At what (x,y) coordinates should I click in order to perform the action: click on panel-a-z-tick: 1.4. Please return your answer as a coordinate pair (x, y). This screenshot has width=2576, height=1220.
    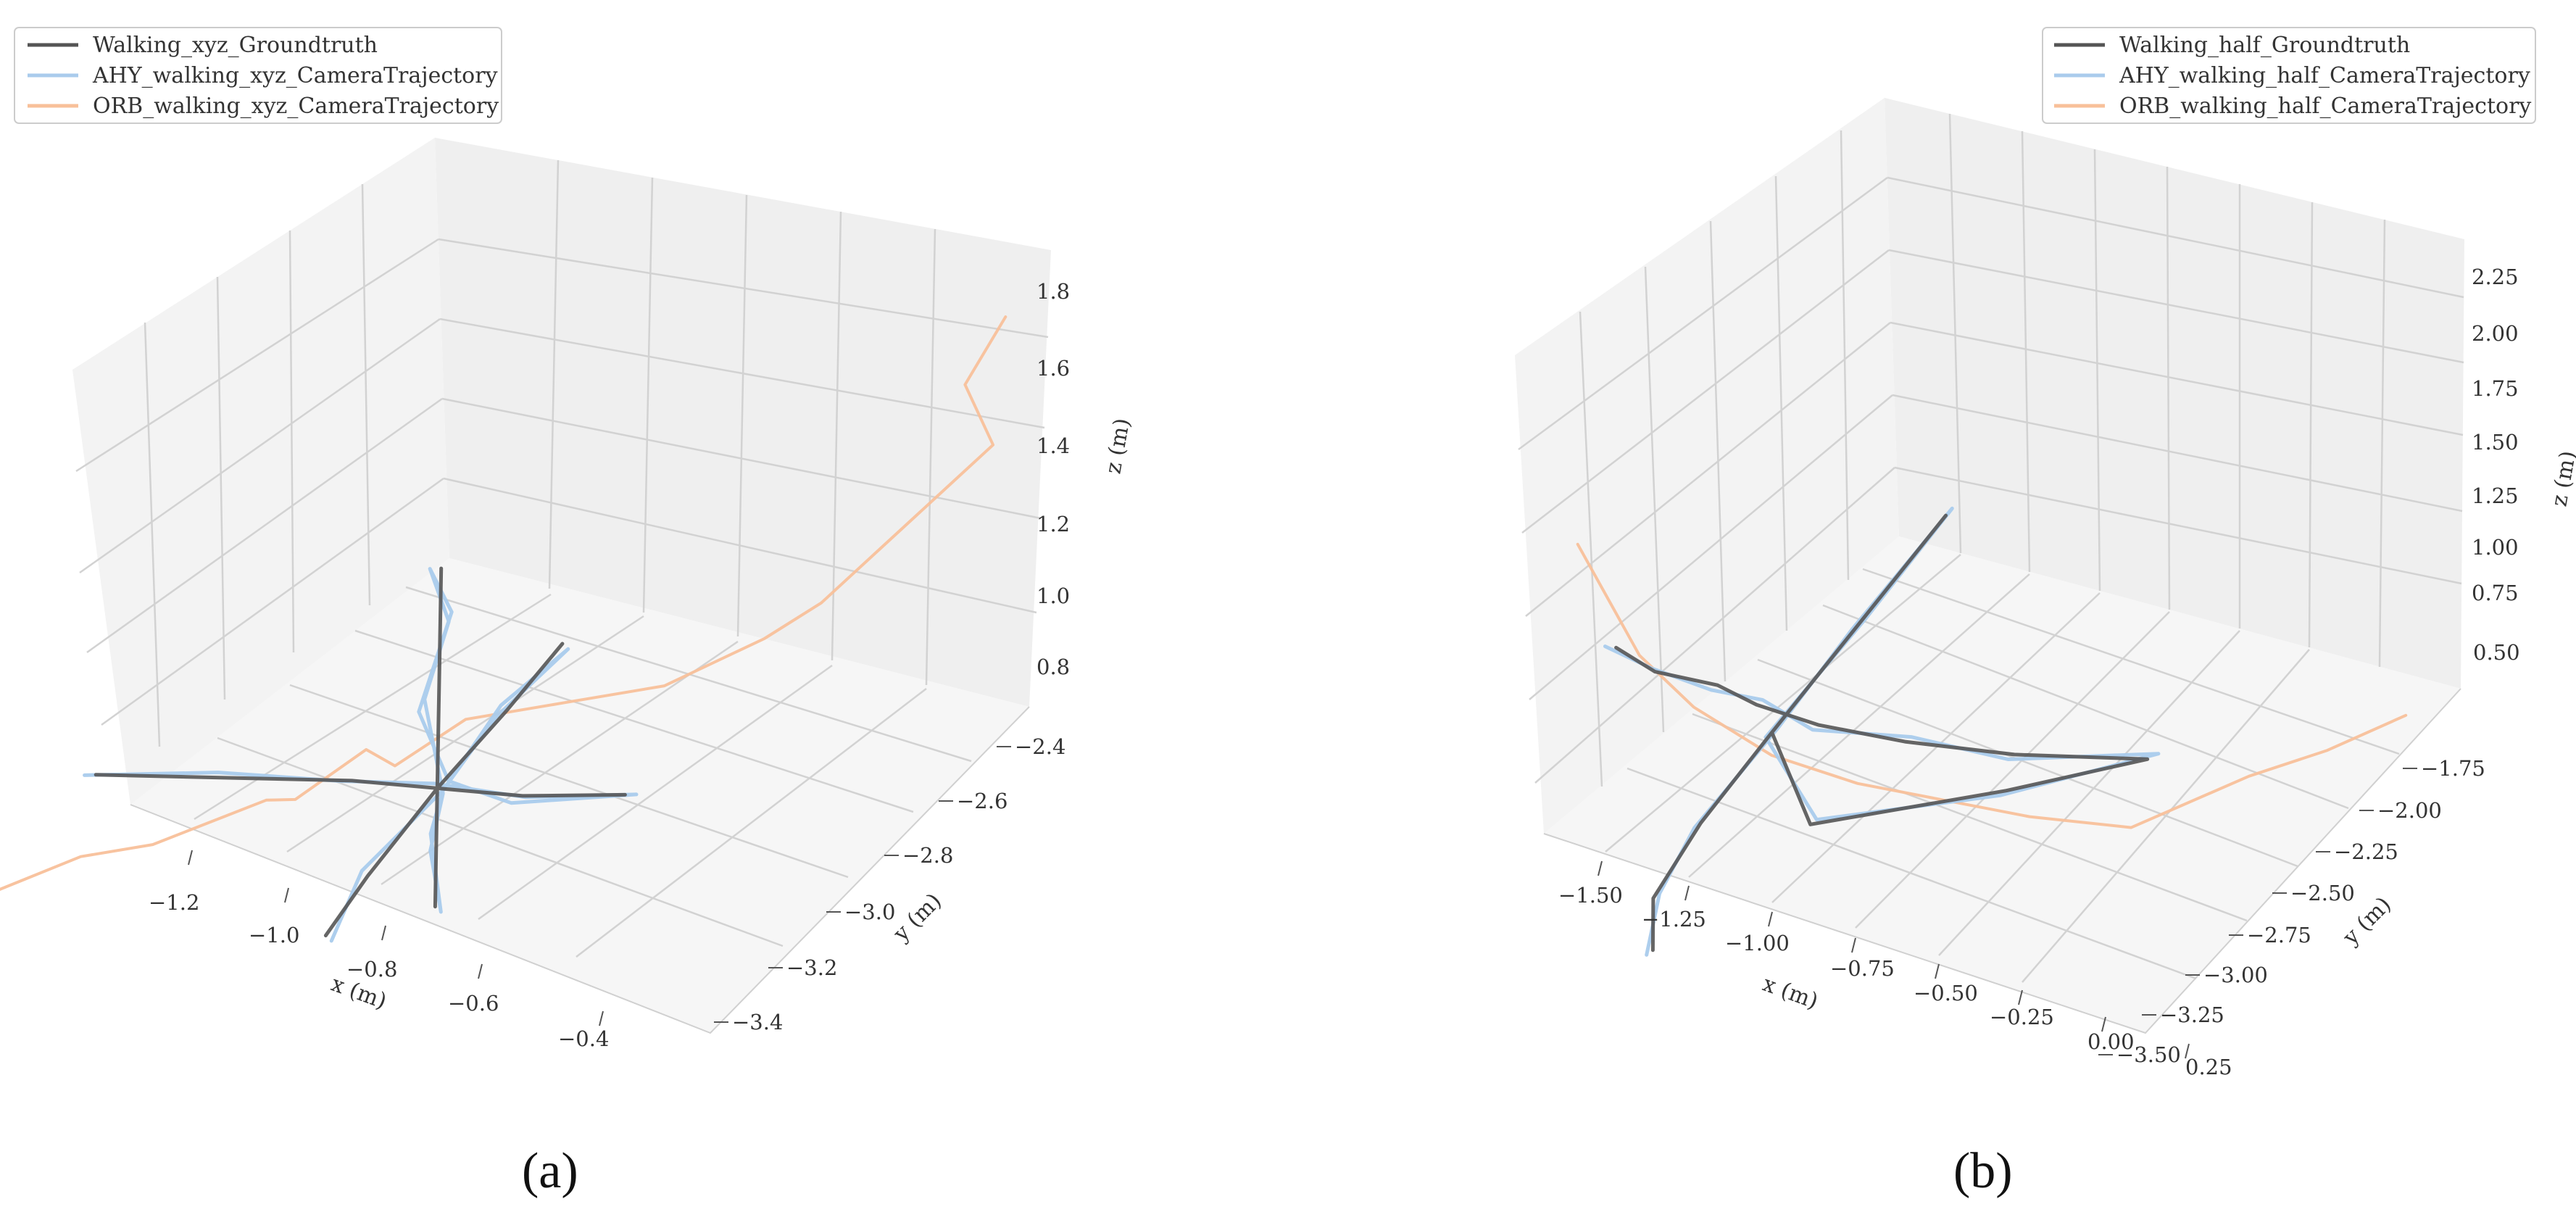
    Looking at the image, I should click on (1053, 445).